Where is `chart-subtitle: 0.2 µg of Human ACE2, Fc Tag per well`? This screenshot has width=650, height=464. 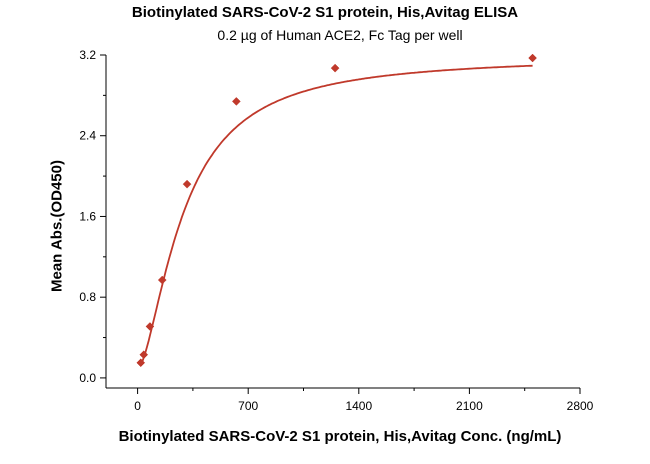 chart-subtitle: 0.2 µg of Human ACE2, Fc Tag per well is located at coordinates (340, 35).